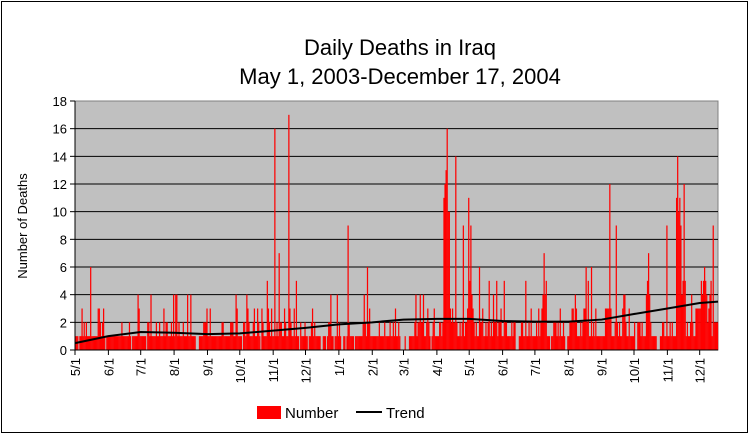  Describe the element at coordinates (60, 184) in the screenshot. I see `y-tick-label: 12` at that location.